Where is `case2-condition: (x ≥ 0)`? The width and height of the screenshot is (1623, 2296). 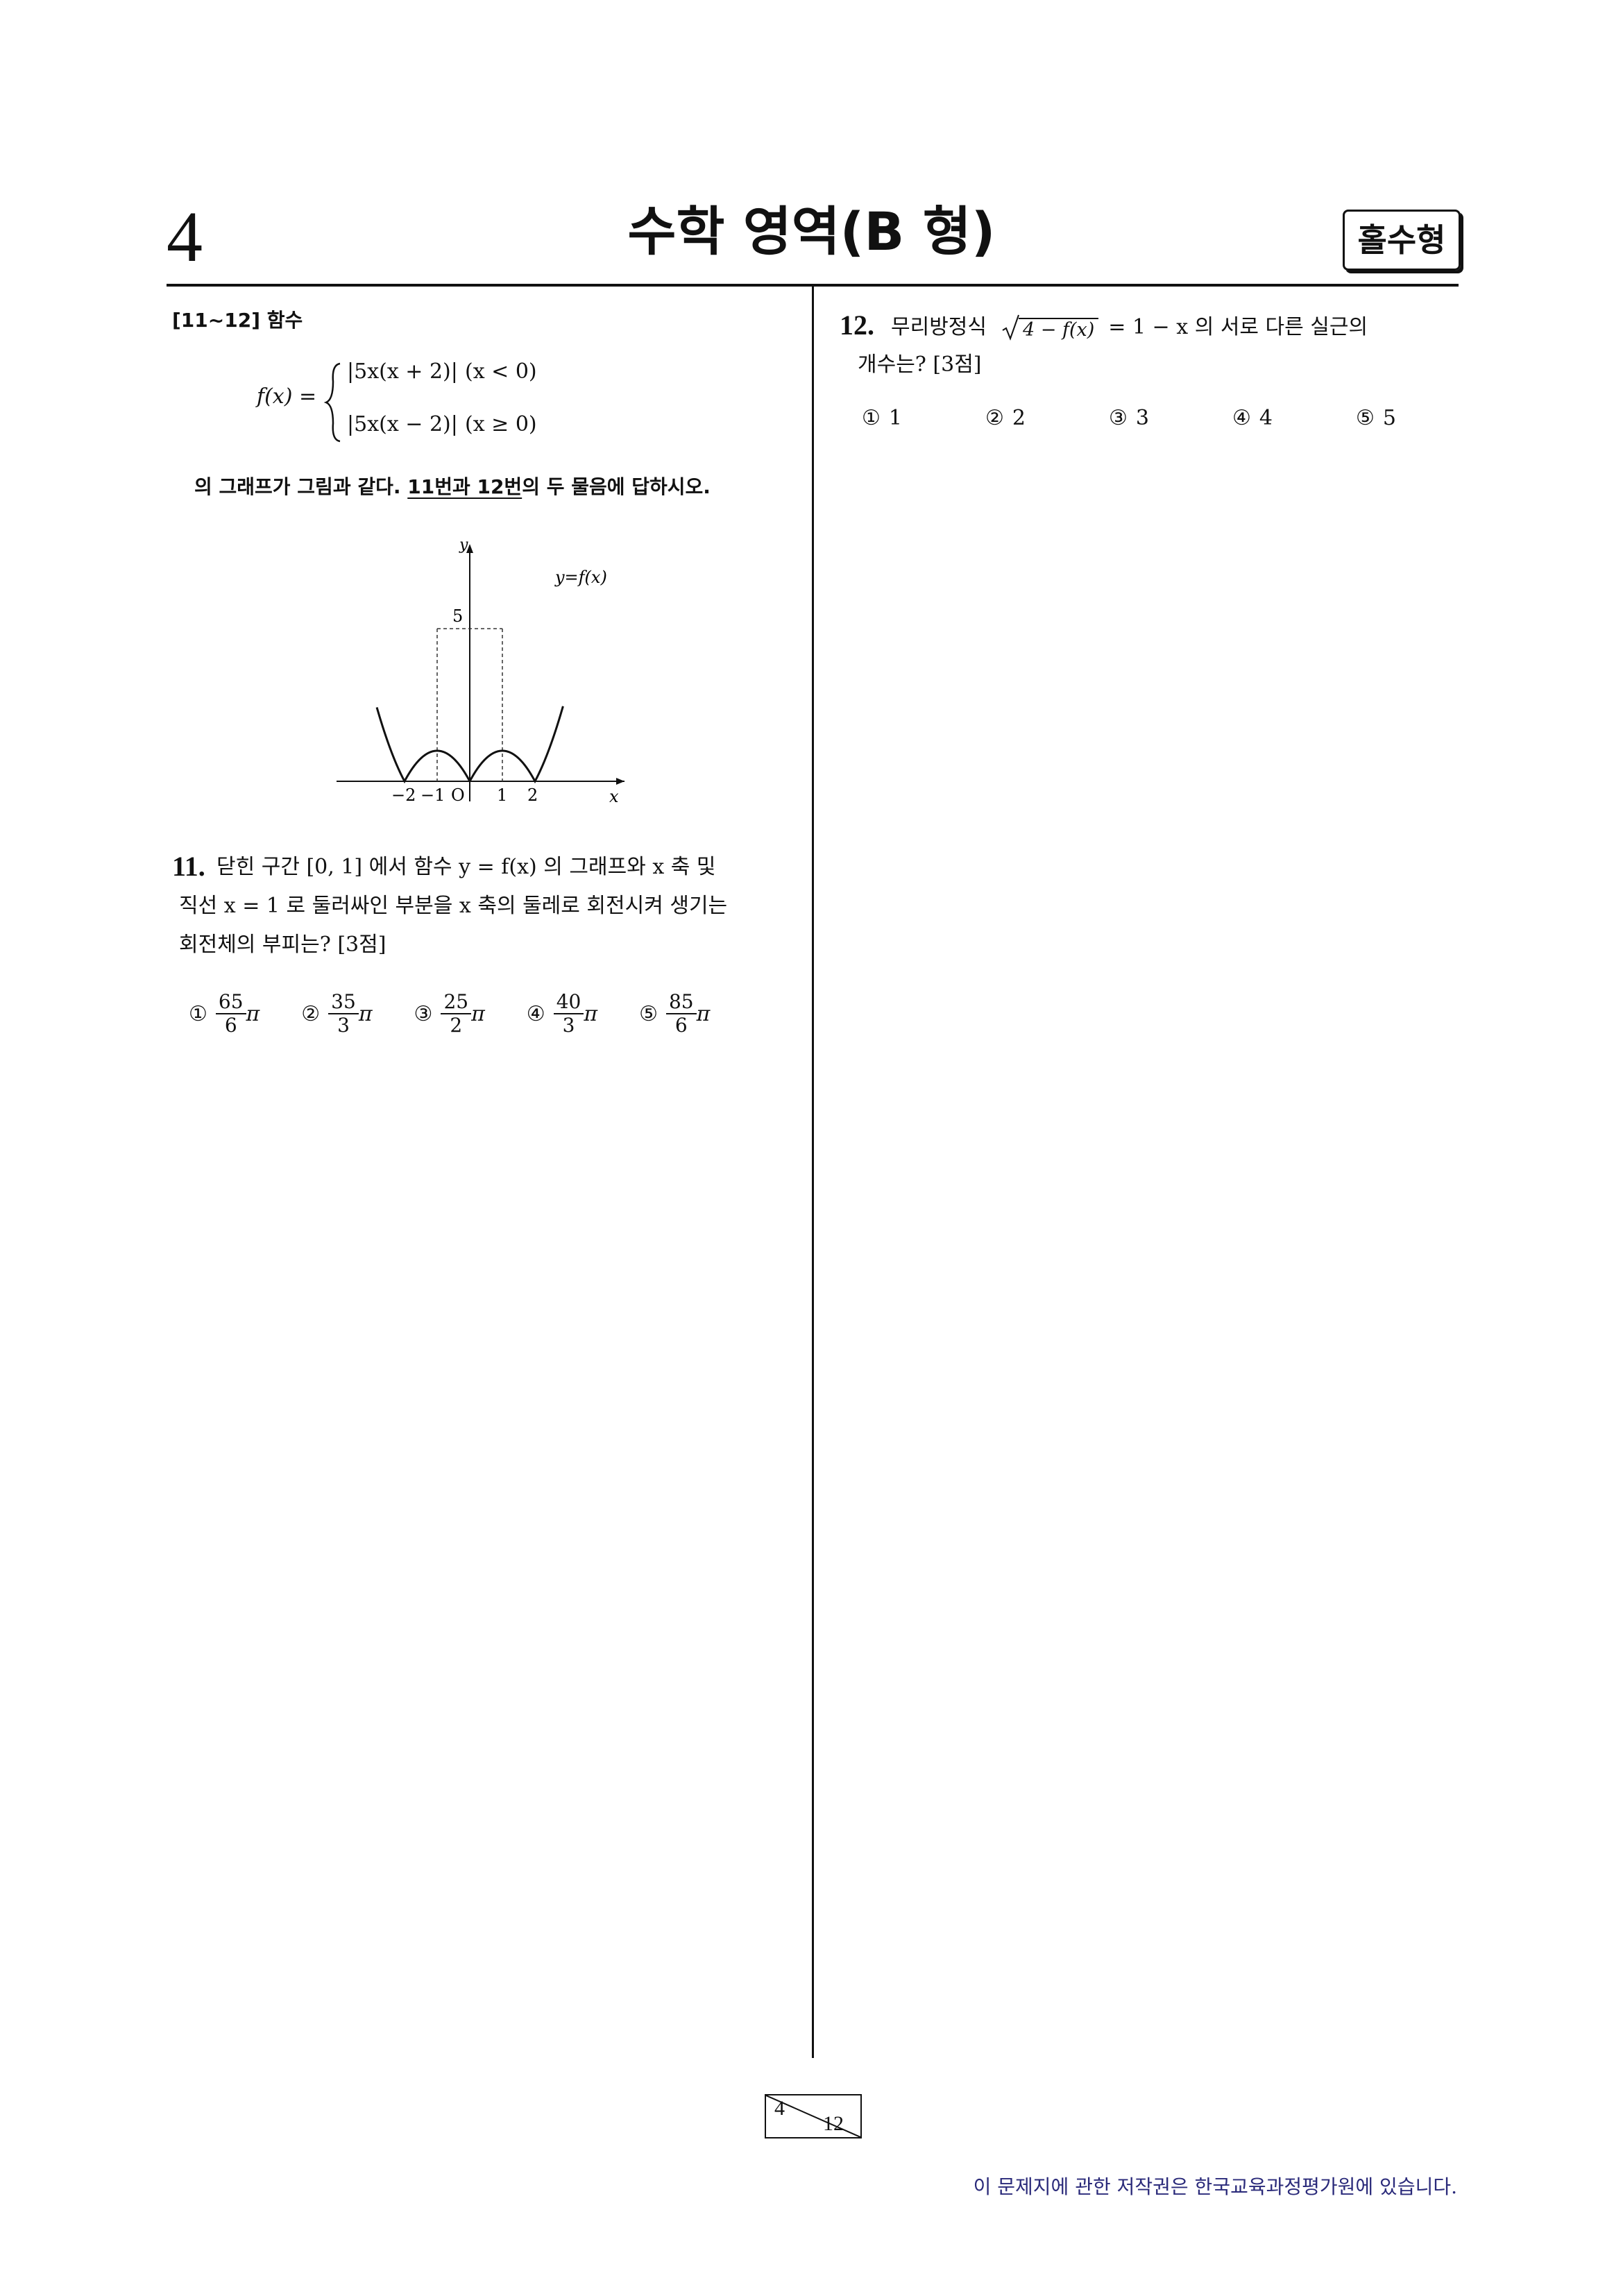
case2-condition: (x ≥ 0) is located at coordinates (501, 424).